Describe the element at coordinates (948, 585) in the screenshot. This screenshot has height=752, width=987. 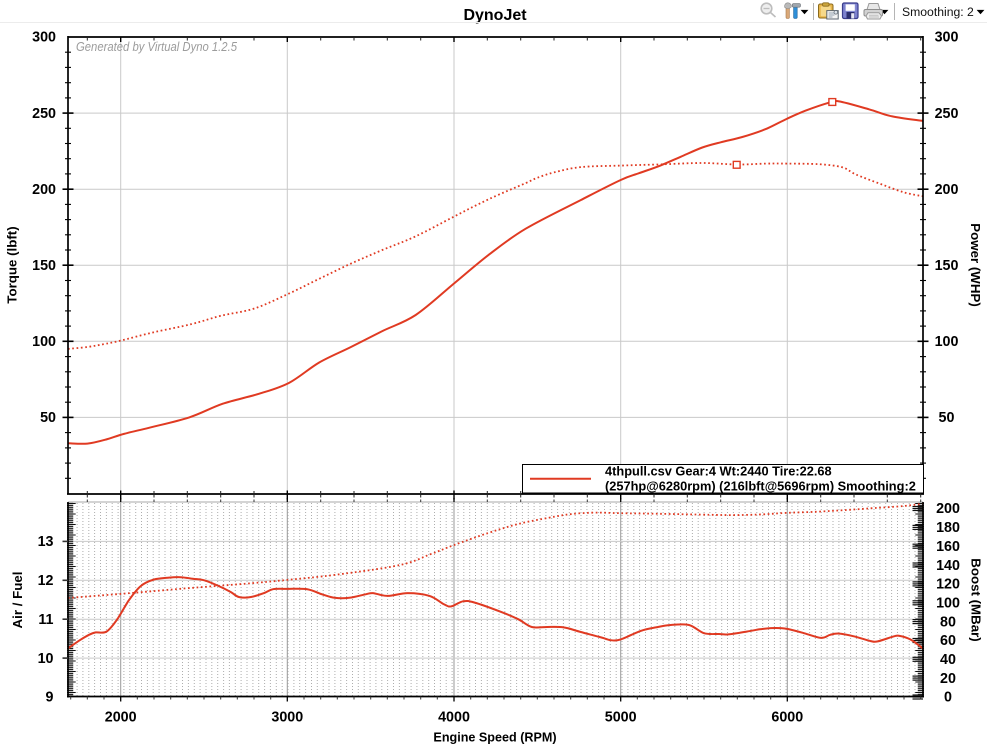
I see `svg-text: 120` at that location.